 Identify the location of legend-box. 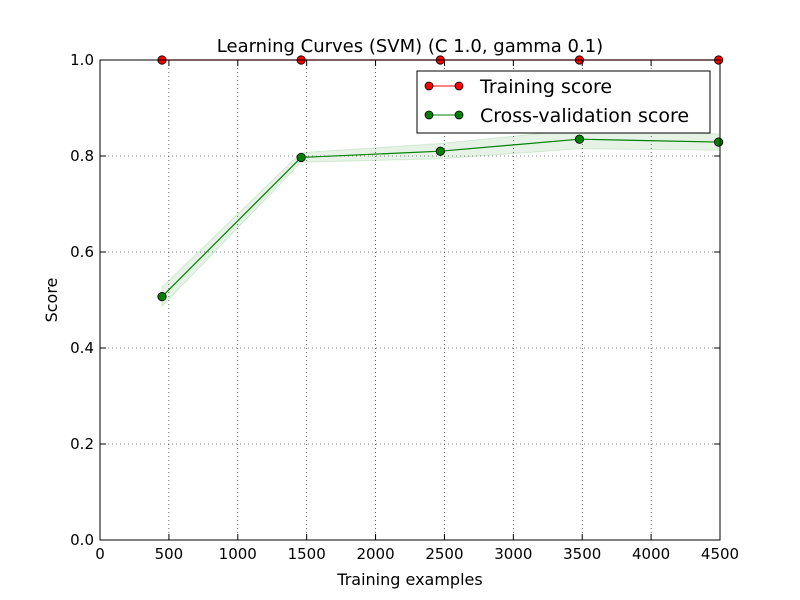
(563, 102).